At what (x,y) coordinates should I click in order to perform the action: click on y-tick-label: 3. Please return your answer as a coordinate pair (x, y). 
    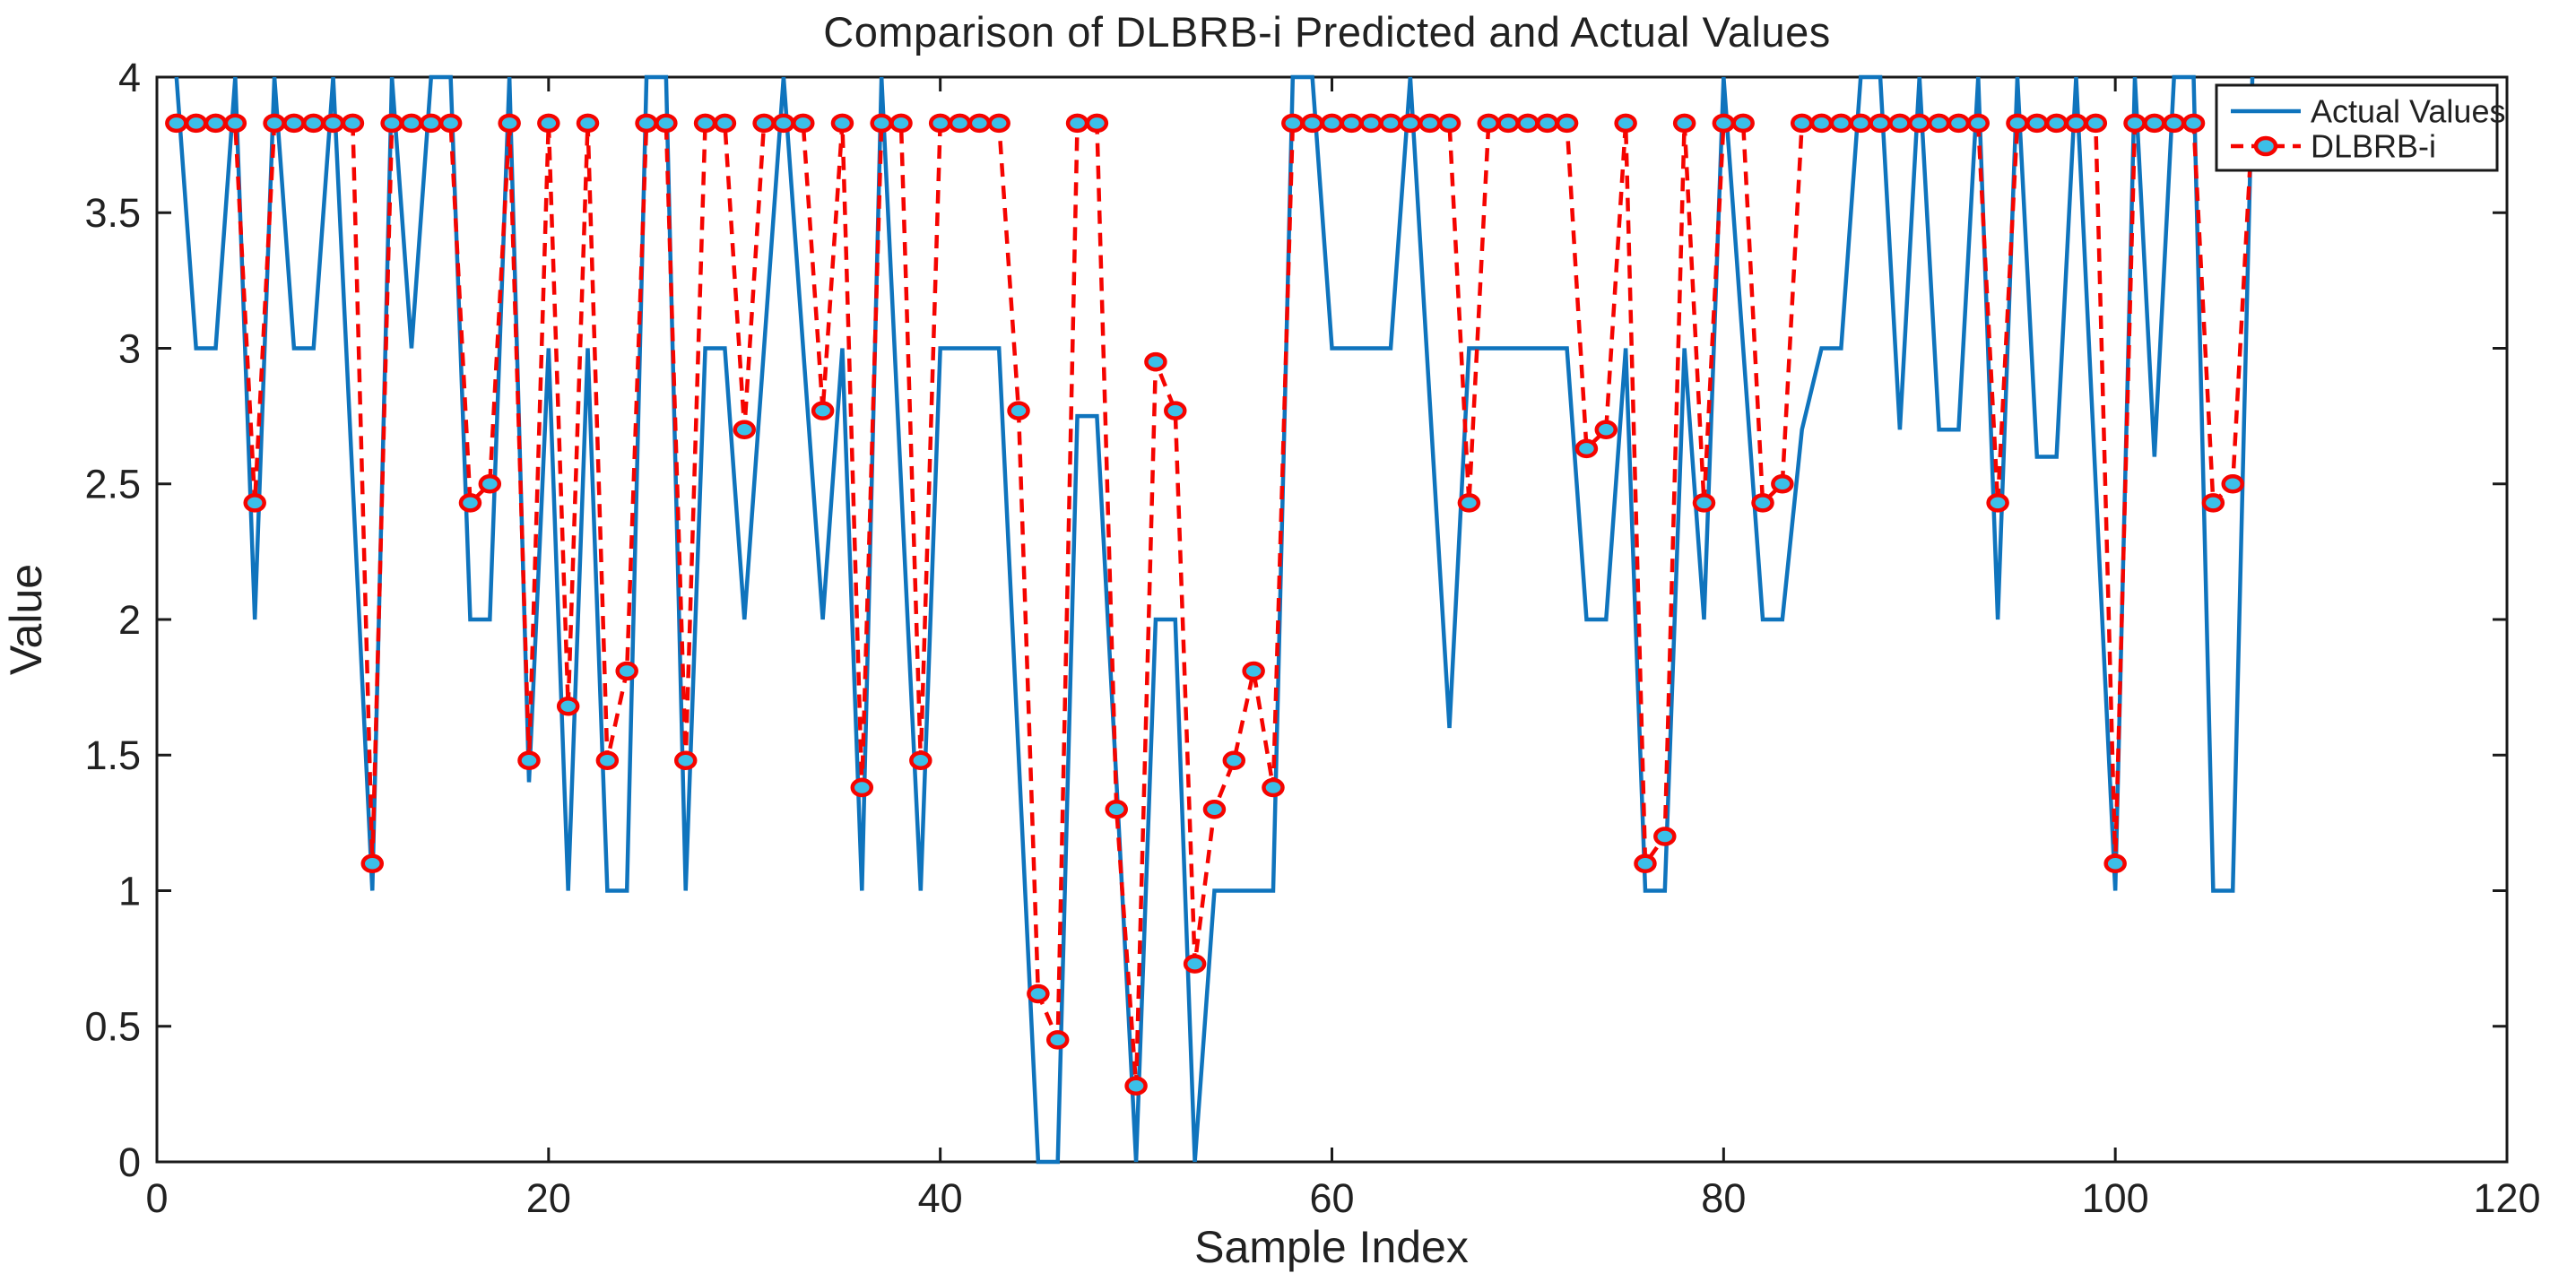
    Looking at the image, I should click on (129, 348).